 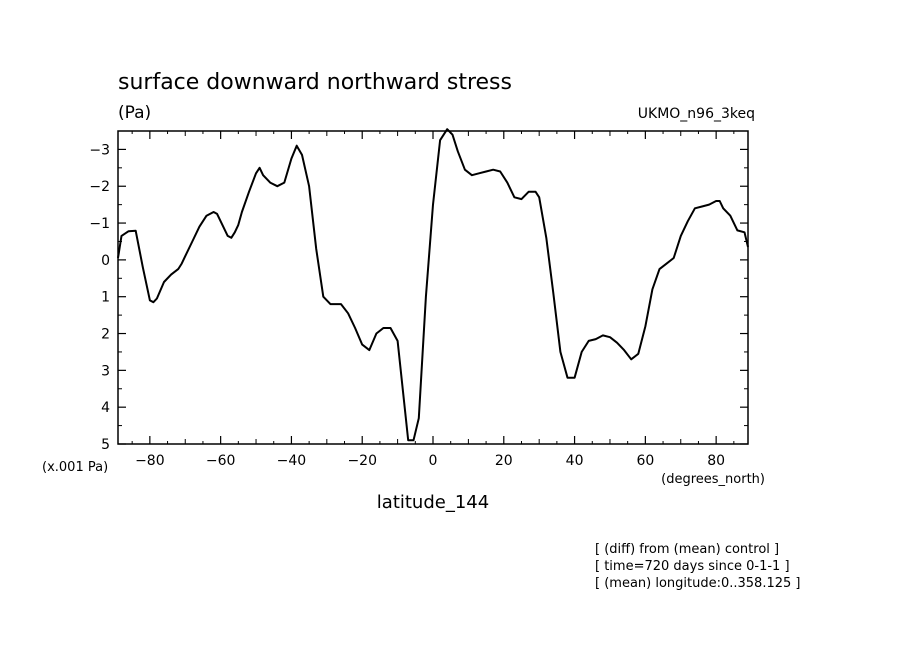 I want to click on y-tick-label: −1, so click(x=99, y=224).